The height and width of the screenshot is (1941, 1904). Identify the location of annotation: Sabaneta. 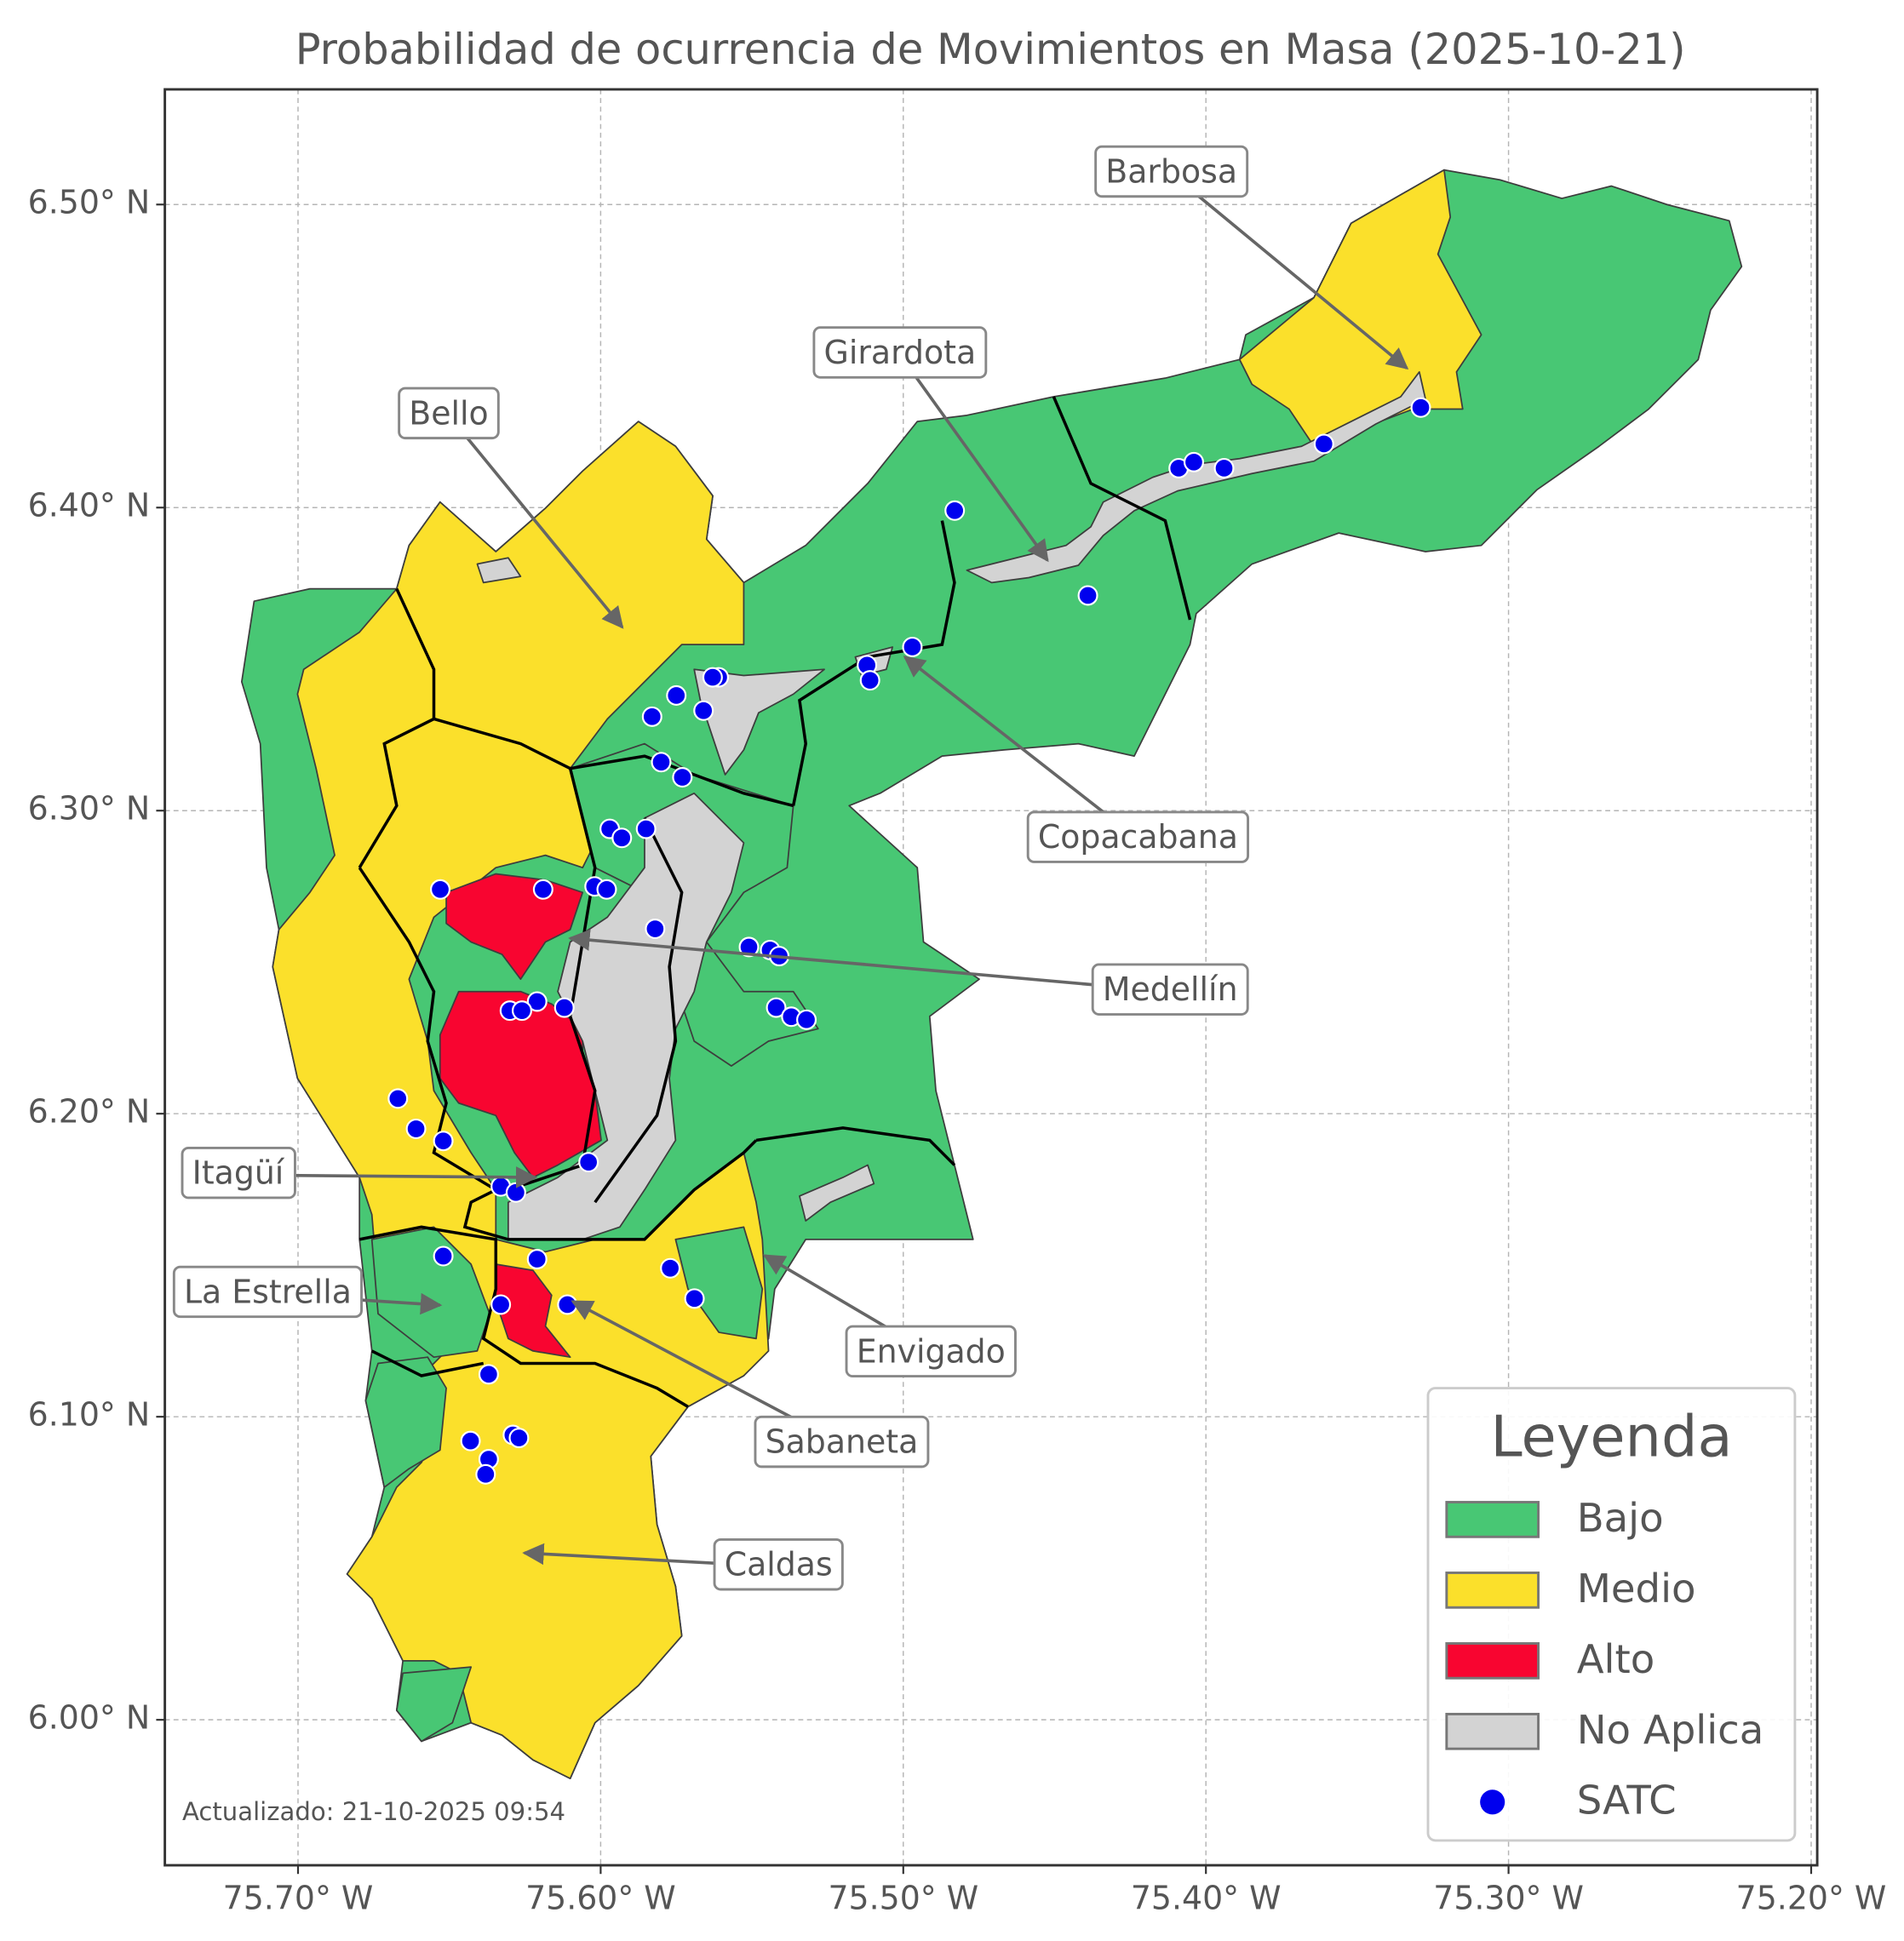
(750, 1384).